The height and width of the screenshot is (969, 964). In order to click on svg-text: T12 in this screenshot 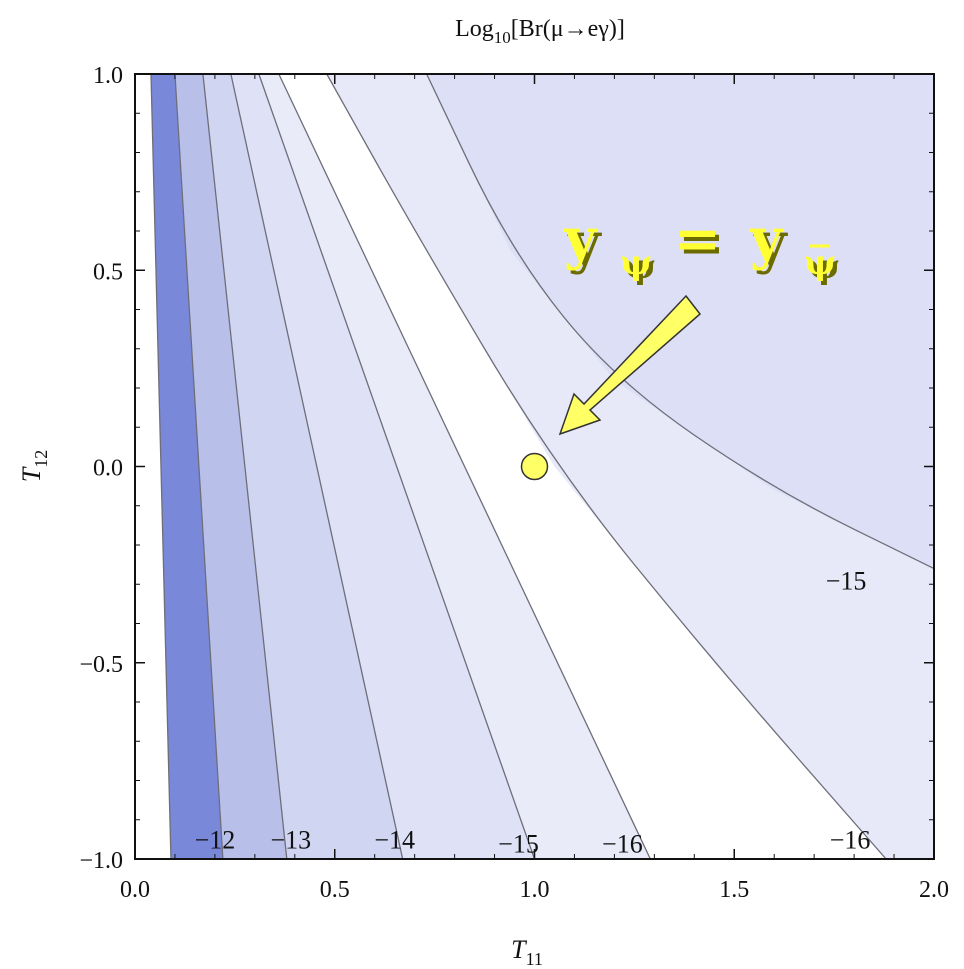, I will do `click(34, 466)`.